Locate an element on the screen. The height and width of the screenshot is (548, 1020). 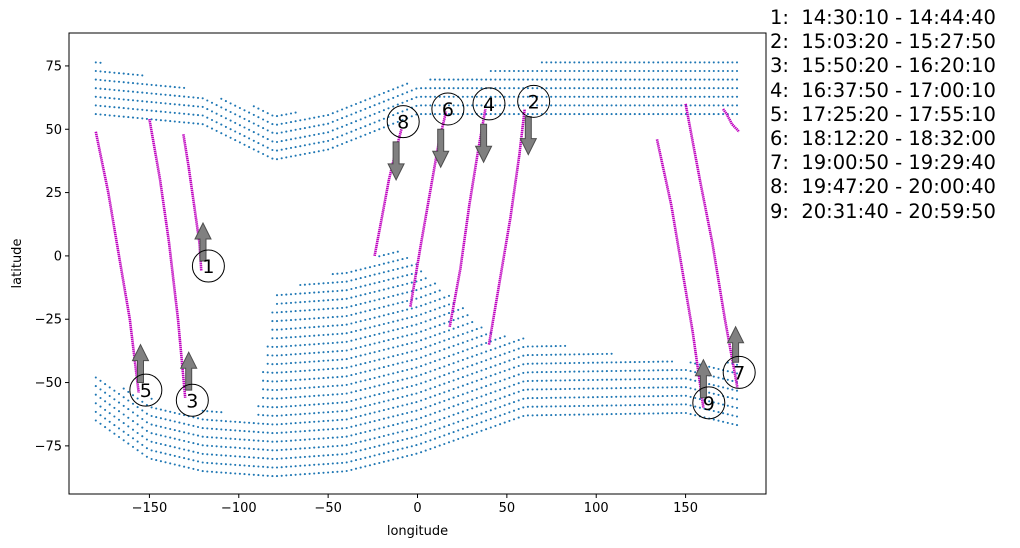
y-tick-label: 75 is located at coordinates (53, 66).